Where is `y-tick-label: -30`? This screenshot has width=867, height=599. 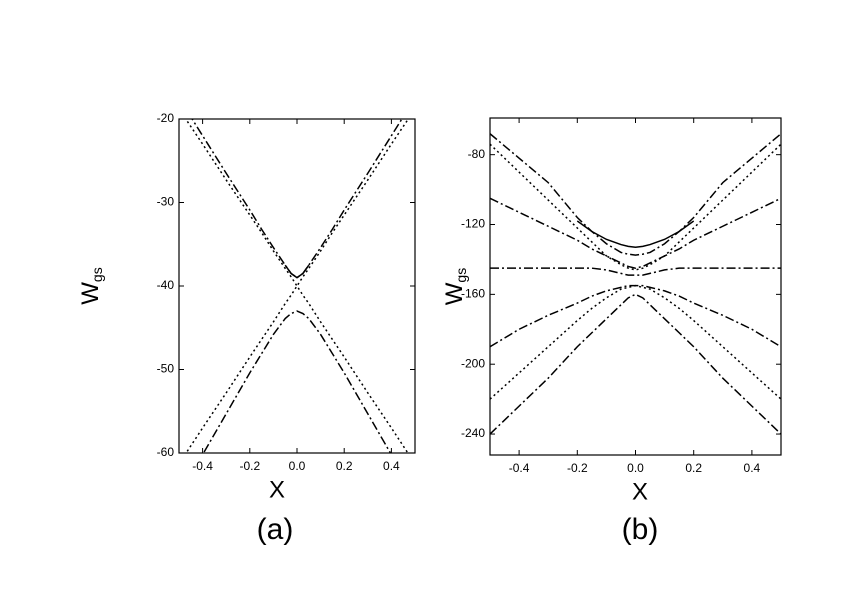
y-tick-label: -30 is located at coordinates (166, 202).